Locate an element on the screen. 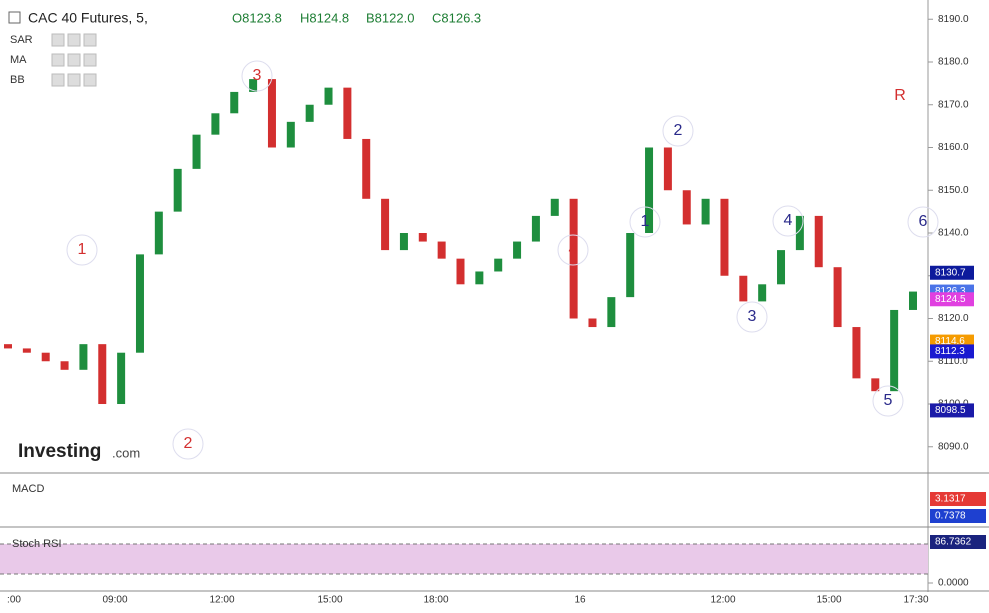  macd-label-box is located at coordinates (958, 499).